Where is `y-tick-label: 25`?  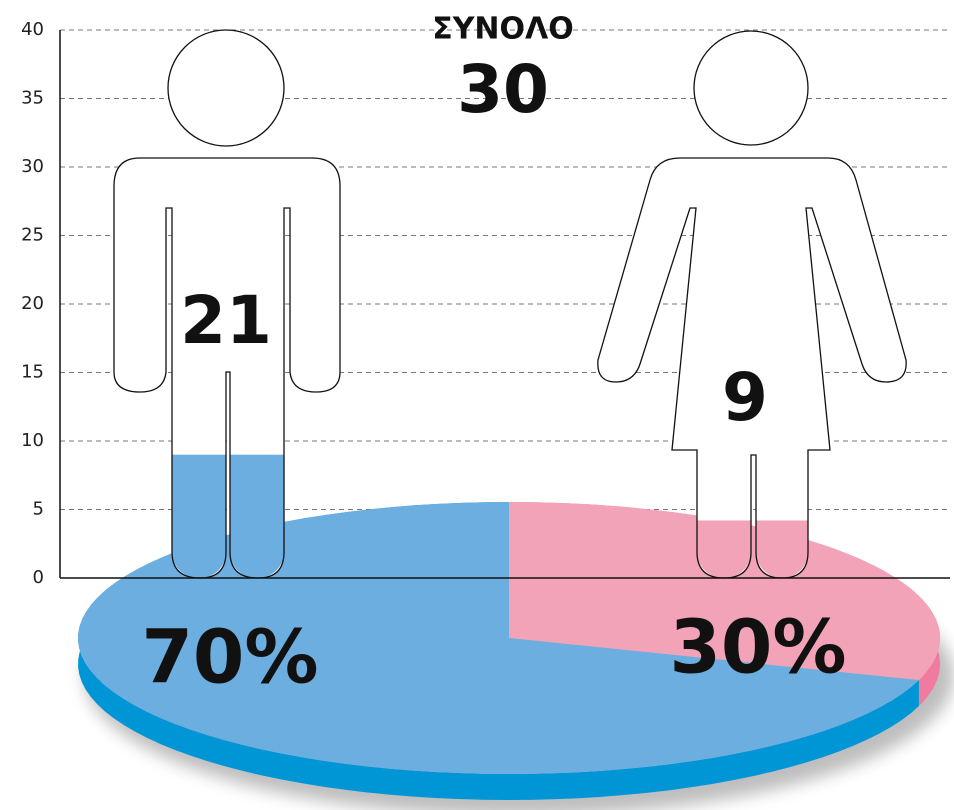
y-tick-label: 25 is located at coordinates (32, 235).